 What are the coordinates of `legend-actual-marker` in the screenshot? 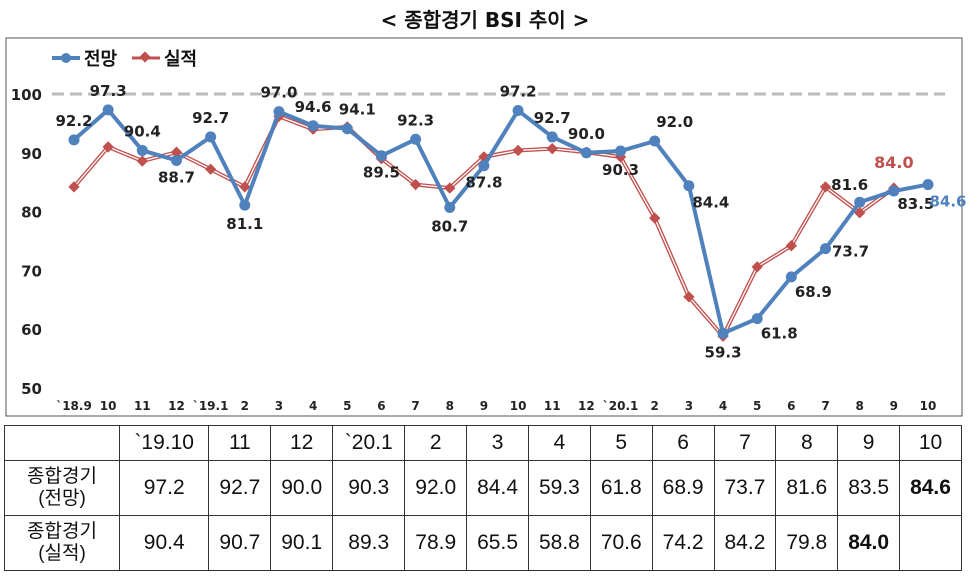 It's located at (145, 57).